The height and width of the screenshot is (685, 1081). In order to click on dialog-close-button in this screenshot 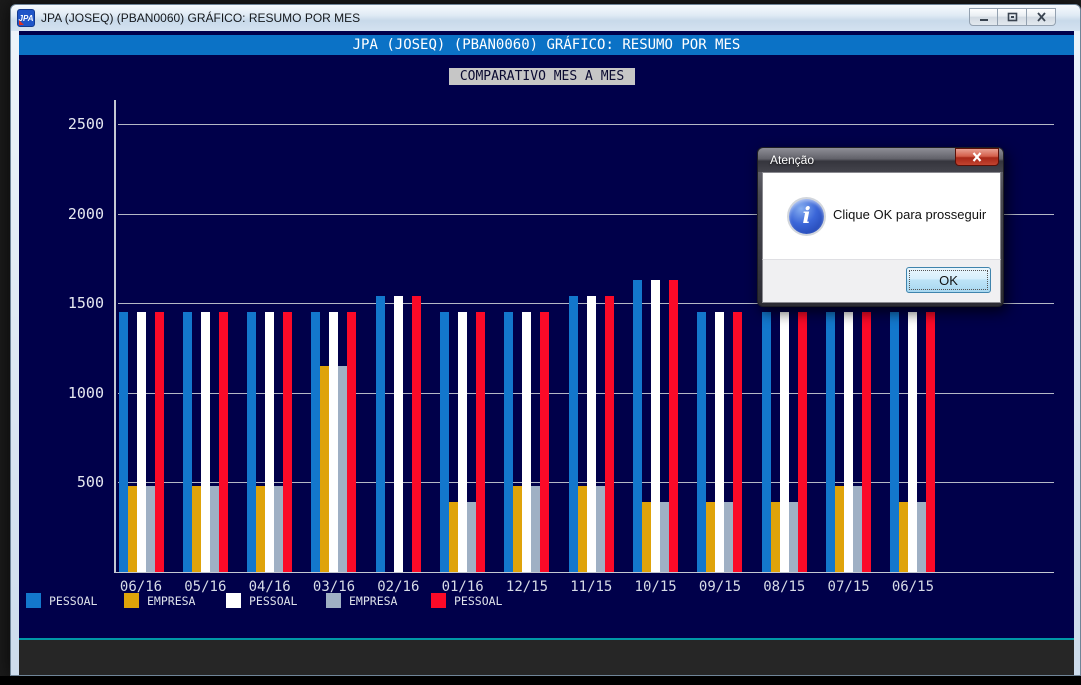, I will do `click(977, 157)`.